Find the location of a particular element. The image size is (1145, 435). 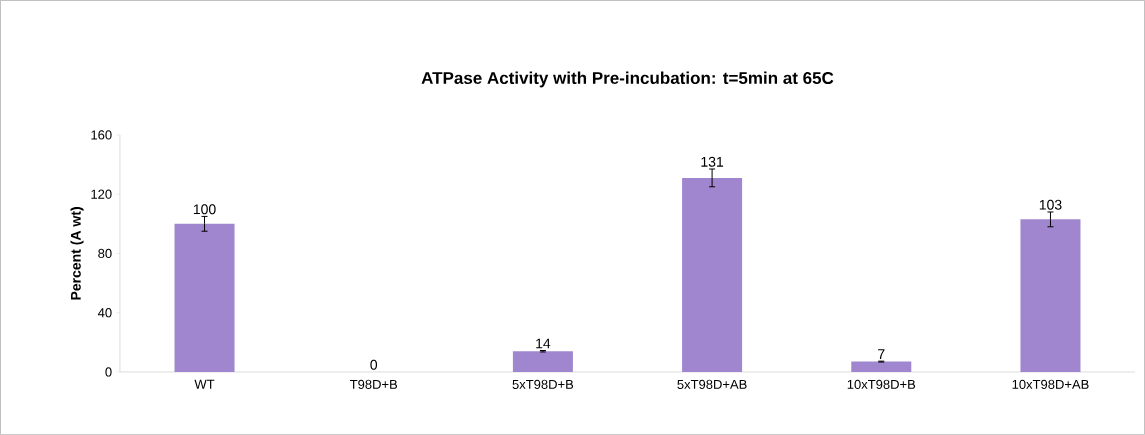

y-tick-label: 120 is located at coordinates (101, 194).